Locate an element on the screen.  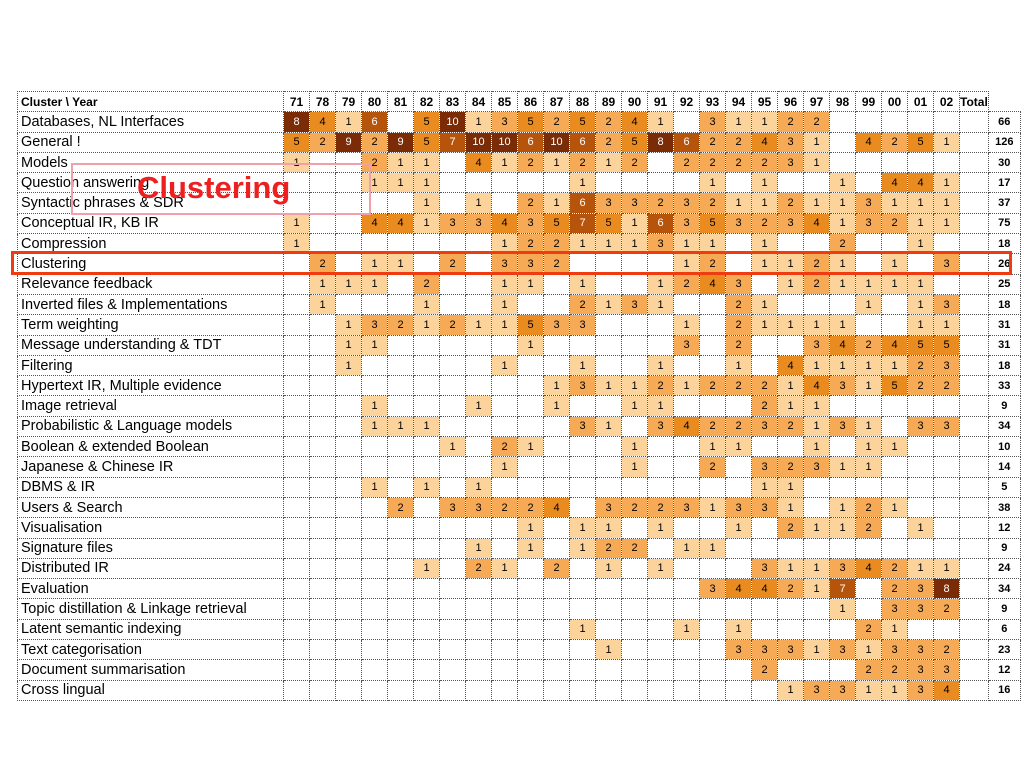
value-cell: 5 is located at coordinates (634, 142).